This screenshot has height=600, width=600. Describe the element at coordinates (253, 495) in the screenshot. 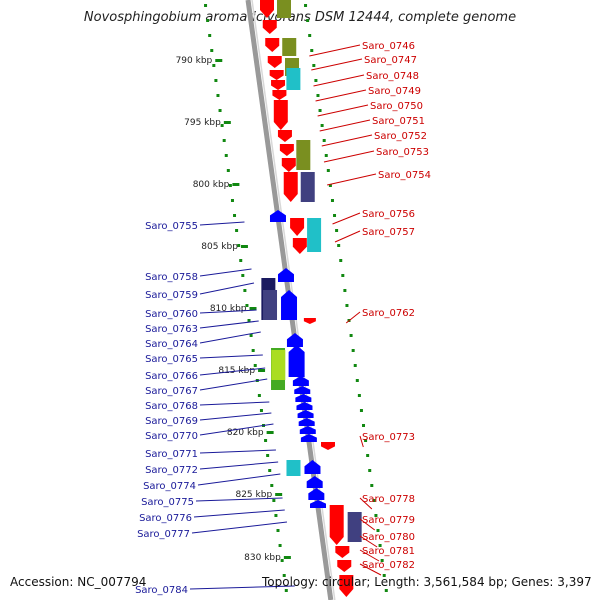

I see `kbp-tick-label: 825 kbp` at that location.